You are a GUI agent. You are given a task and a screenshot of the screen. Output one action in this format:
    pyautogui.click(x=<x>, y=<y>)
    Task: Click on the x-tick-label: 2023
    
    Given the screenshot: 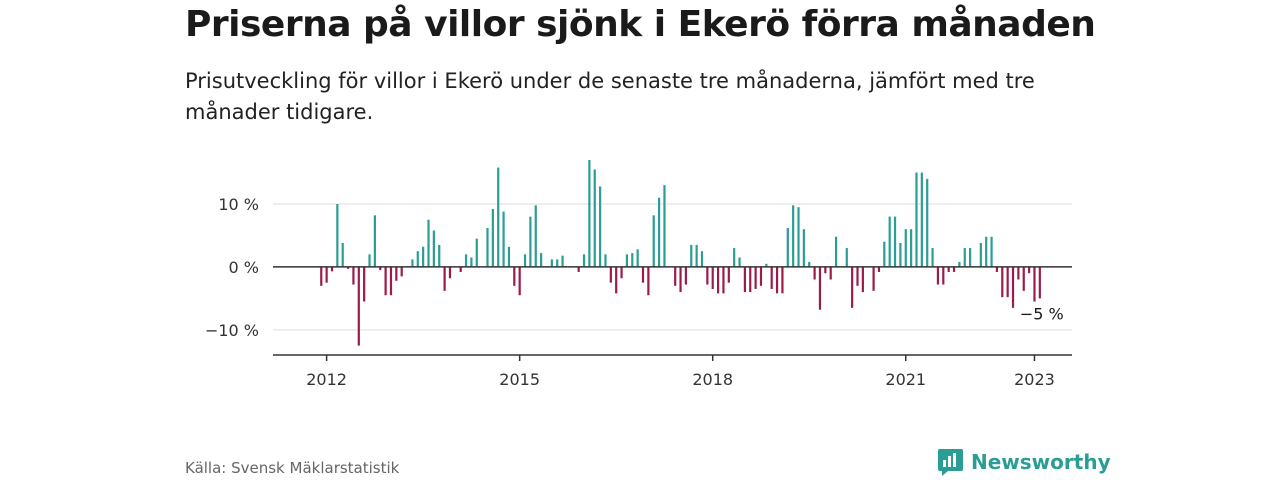 What is the action you would take?
    pyautogui.click(x=1034, y=379)
    